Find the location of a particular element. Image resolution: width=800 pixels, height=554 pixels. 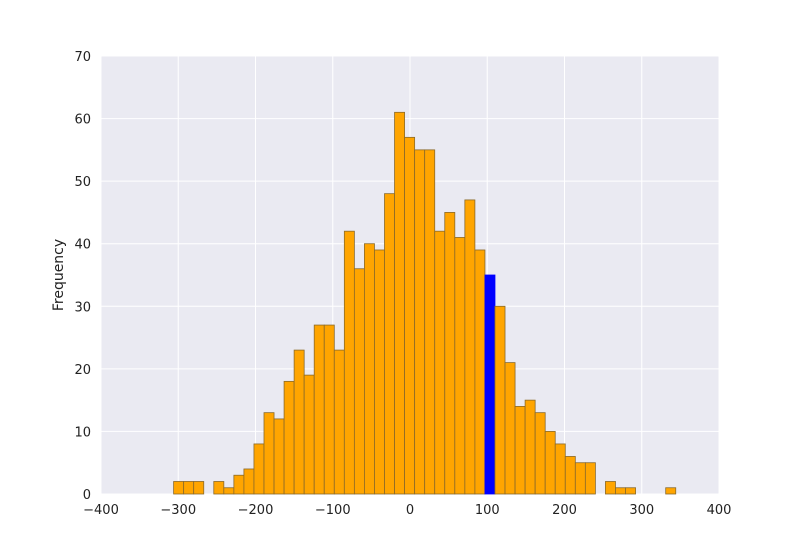

y-tick-label: 20 is located at coordinates (82, 370).